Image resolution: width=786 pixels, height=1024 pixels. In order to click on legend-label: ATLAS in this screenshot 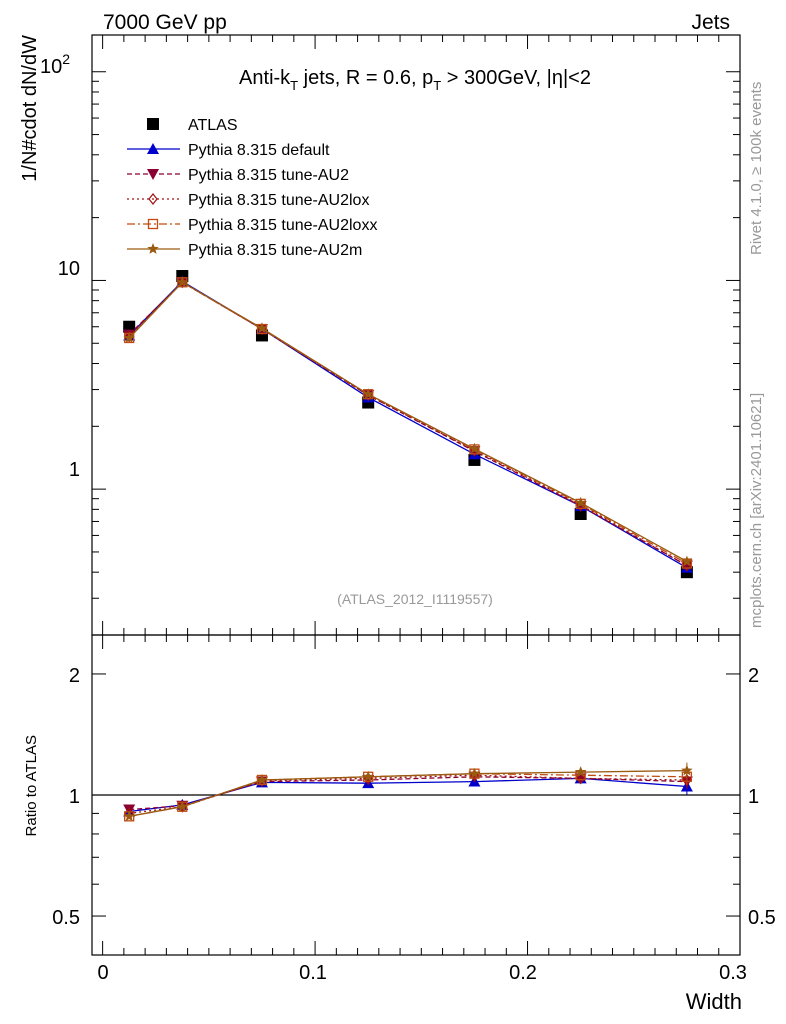, I will do `click(213, 125)`.